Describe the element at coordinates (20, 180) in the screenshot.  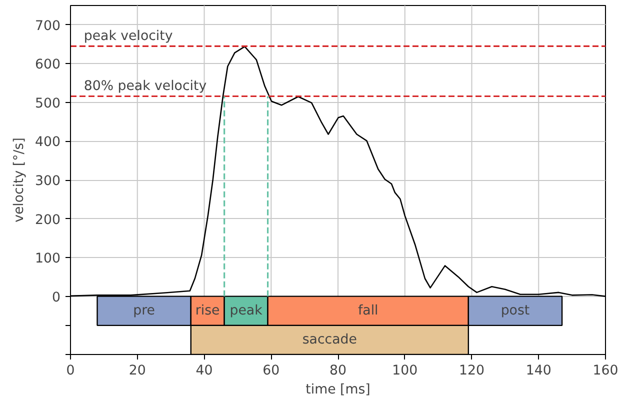
I see `y-axis-title: velocity [°/s]` at that location.